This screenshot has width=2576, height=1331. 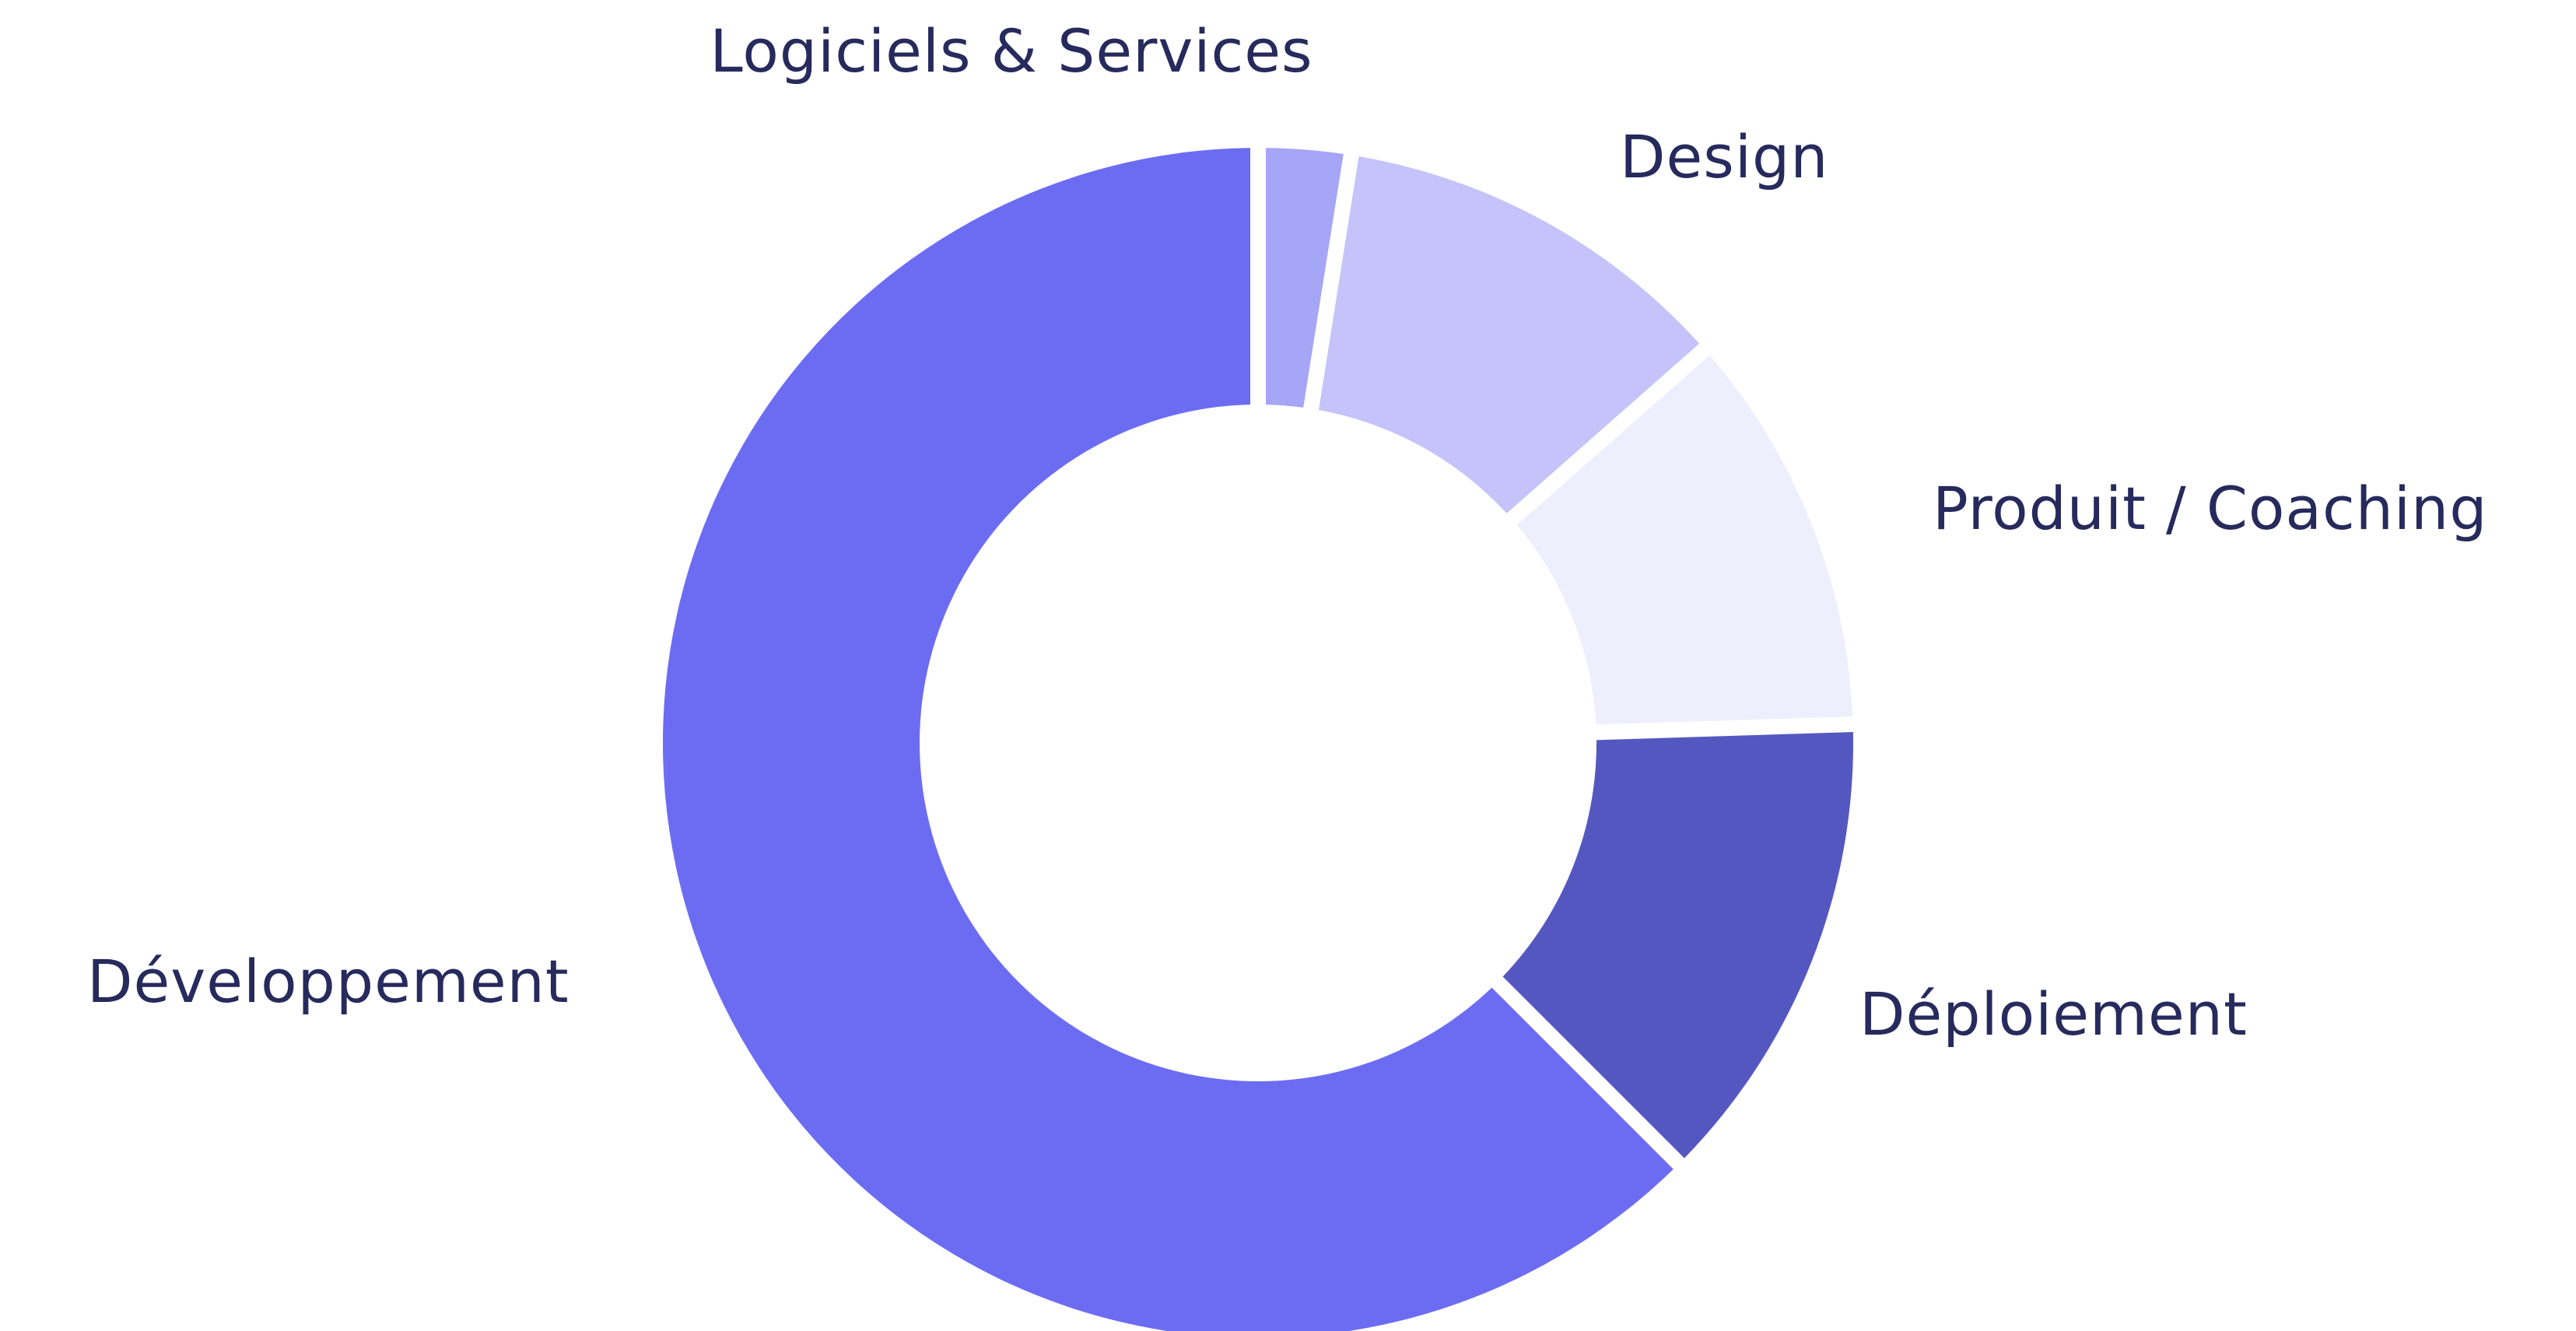 What do you see at coordinates (1304, 278) in the screenshot?
I see `slice-logiciels-services` at bounding box center [1304, 278].